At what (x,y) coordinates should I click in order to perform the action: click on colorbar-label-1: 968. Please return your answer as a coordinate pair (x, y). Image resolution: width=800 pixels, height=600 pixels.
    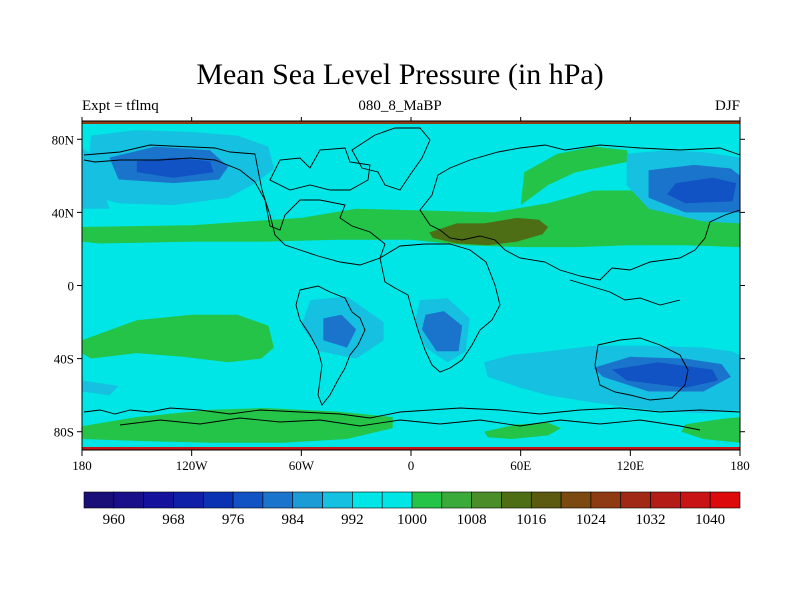
    Looking at the image, I should click on (173, 520).